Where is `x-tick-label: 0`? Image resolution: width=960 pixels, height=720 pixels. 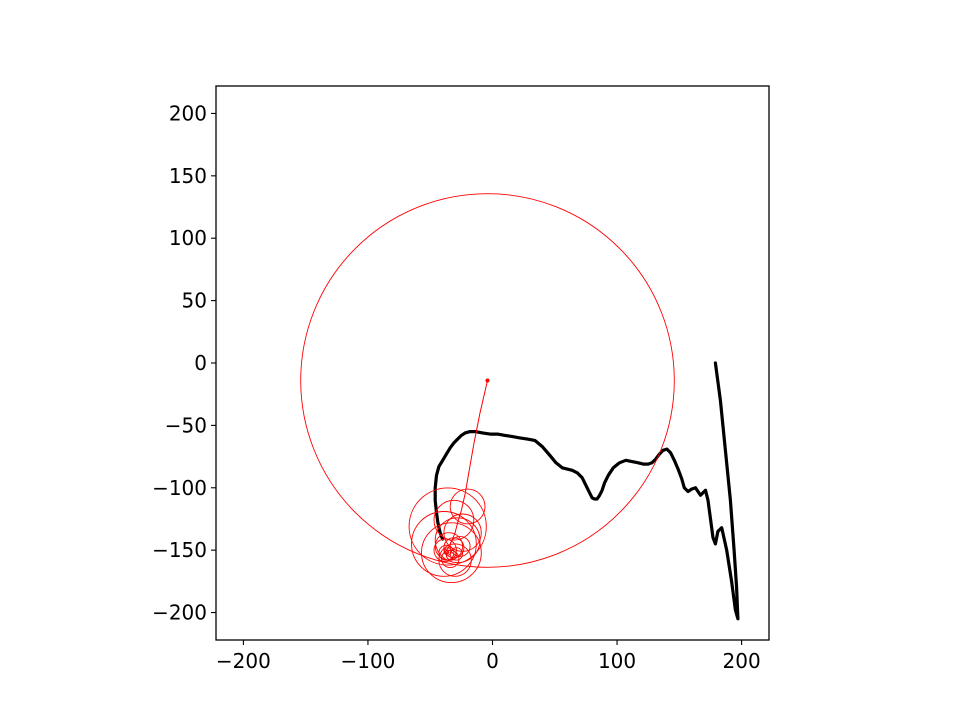
x-tick-label: 0 is located at coordinates (492, 661).